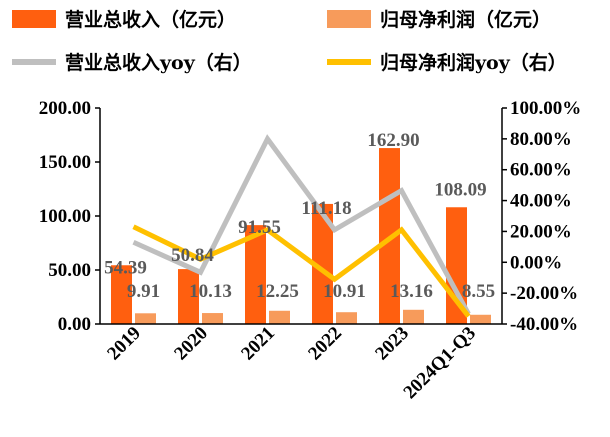 The height and width of the screenshot is (437, 610). Describe the element at coordinates (544, 324) in the screenshot. I see `right-tick-label: -40.00%` at that location.